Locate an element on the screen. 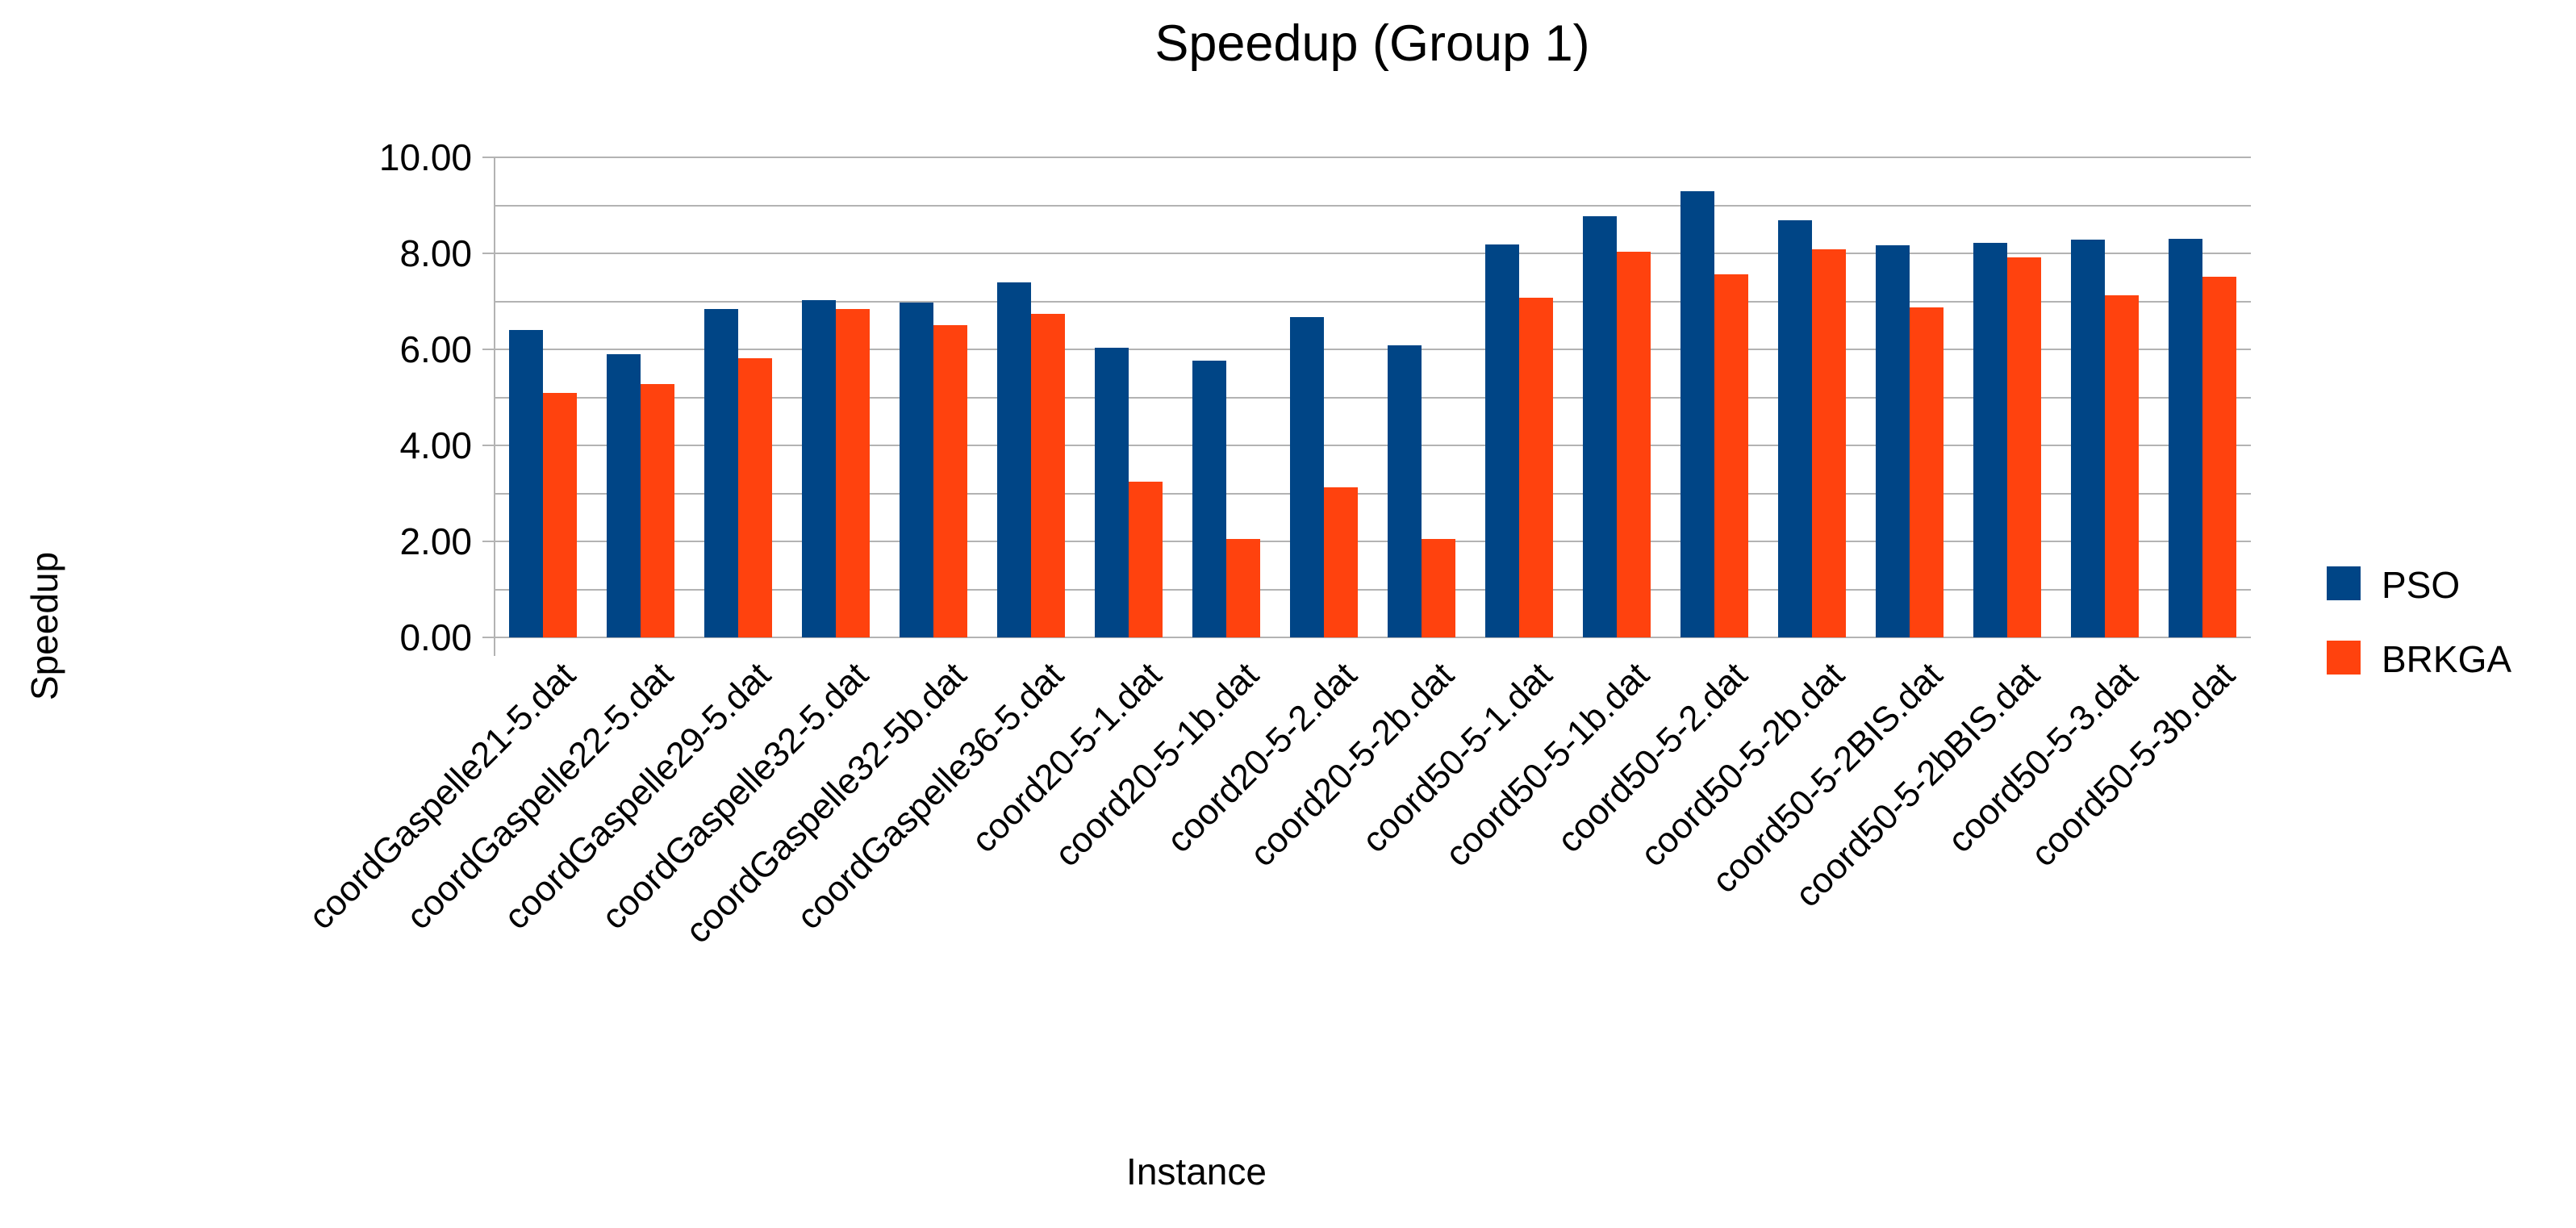 This screenshot has height=1228, width=2576. bar-pso-coord50-5-2.dat is located at coordinates (1697, 414).